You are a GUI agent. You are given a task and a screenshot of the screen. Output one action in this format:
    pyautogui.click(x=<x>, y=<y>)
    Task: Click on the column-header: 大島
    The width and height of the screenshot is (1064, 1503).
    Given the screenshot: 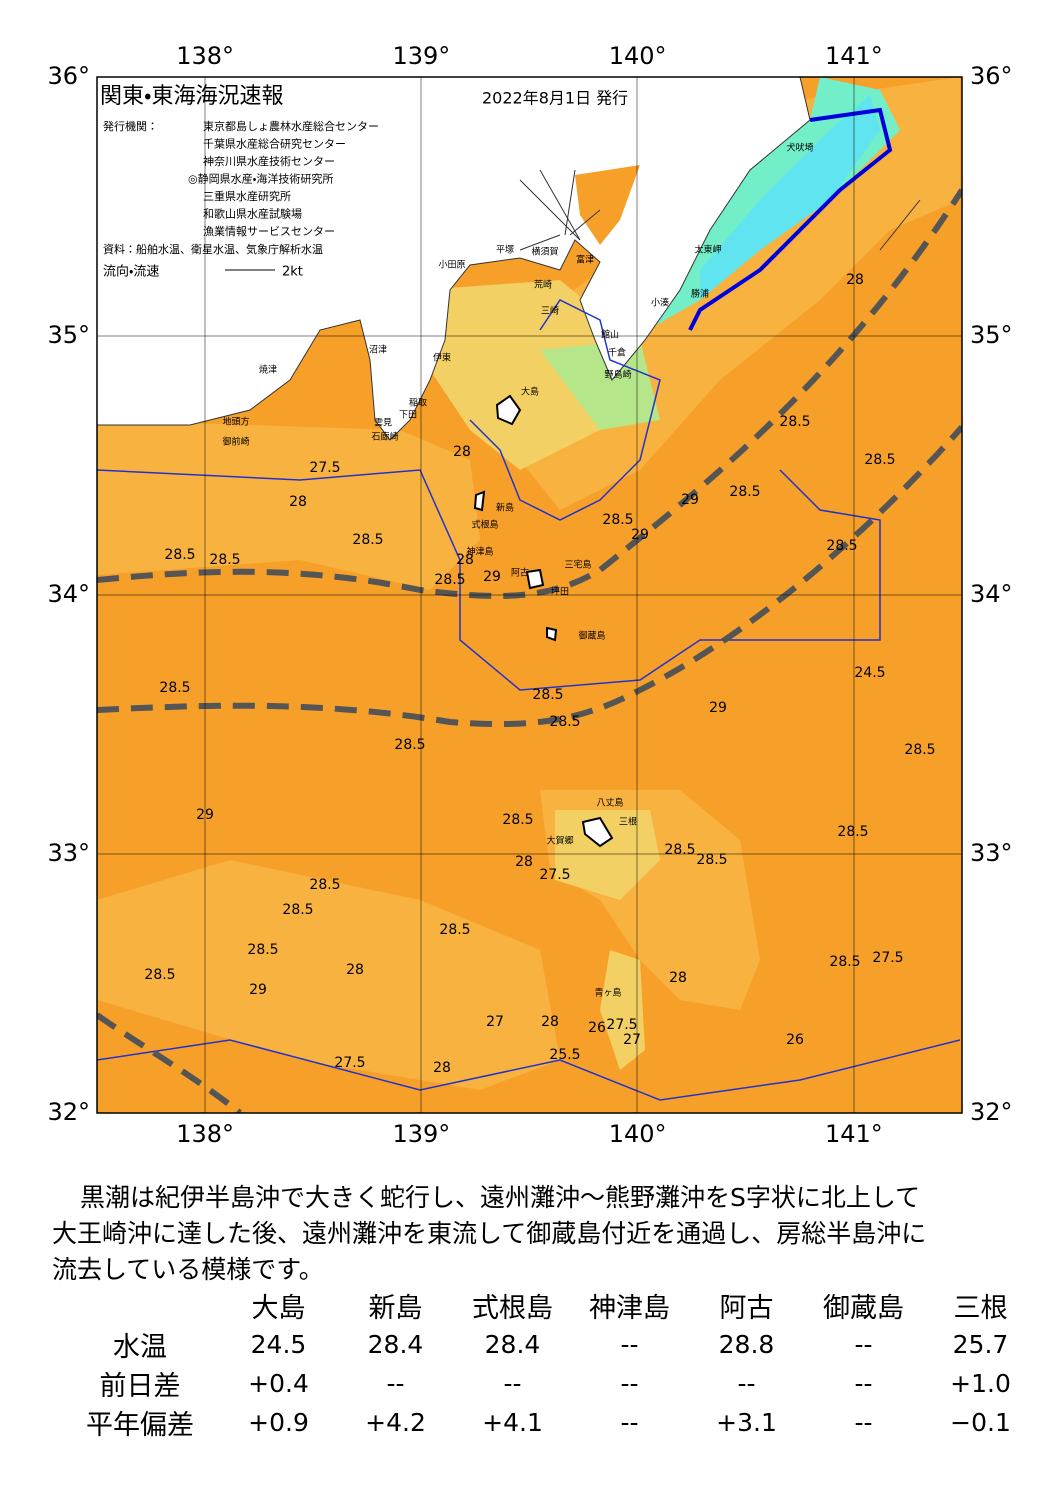 What is the action you would take?
    pyautogui.click(x=278, y=1308)
    